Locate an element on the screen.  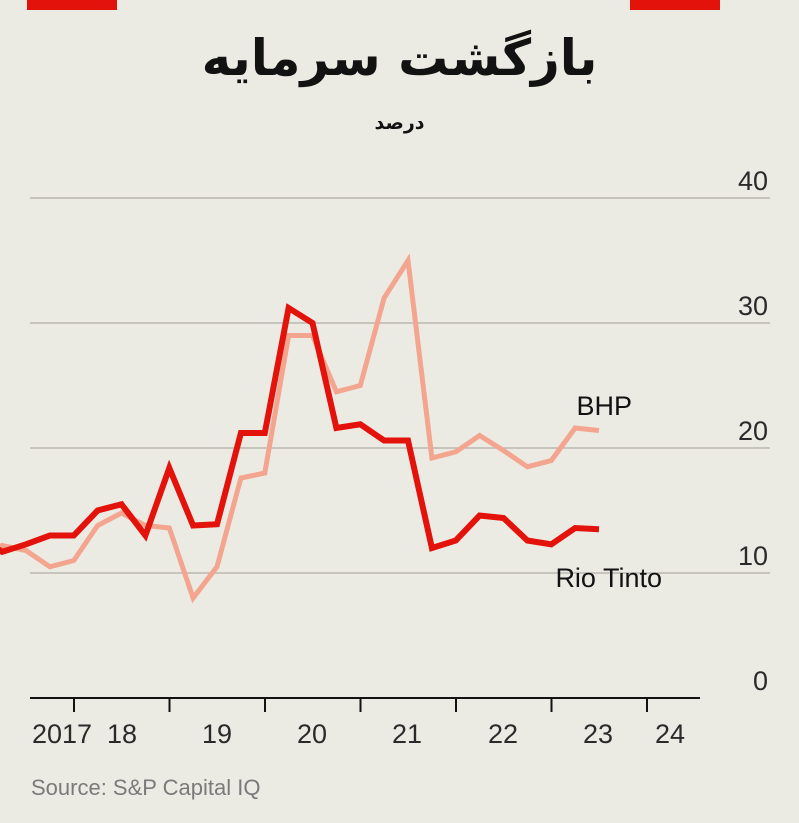
x-tick-label-18: 18 is located at coordinates (122, 734).